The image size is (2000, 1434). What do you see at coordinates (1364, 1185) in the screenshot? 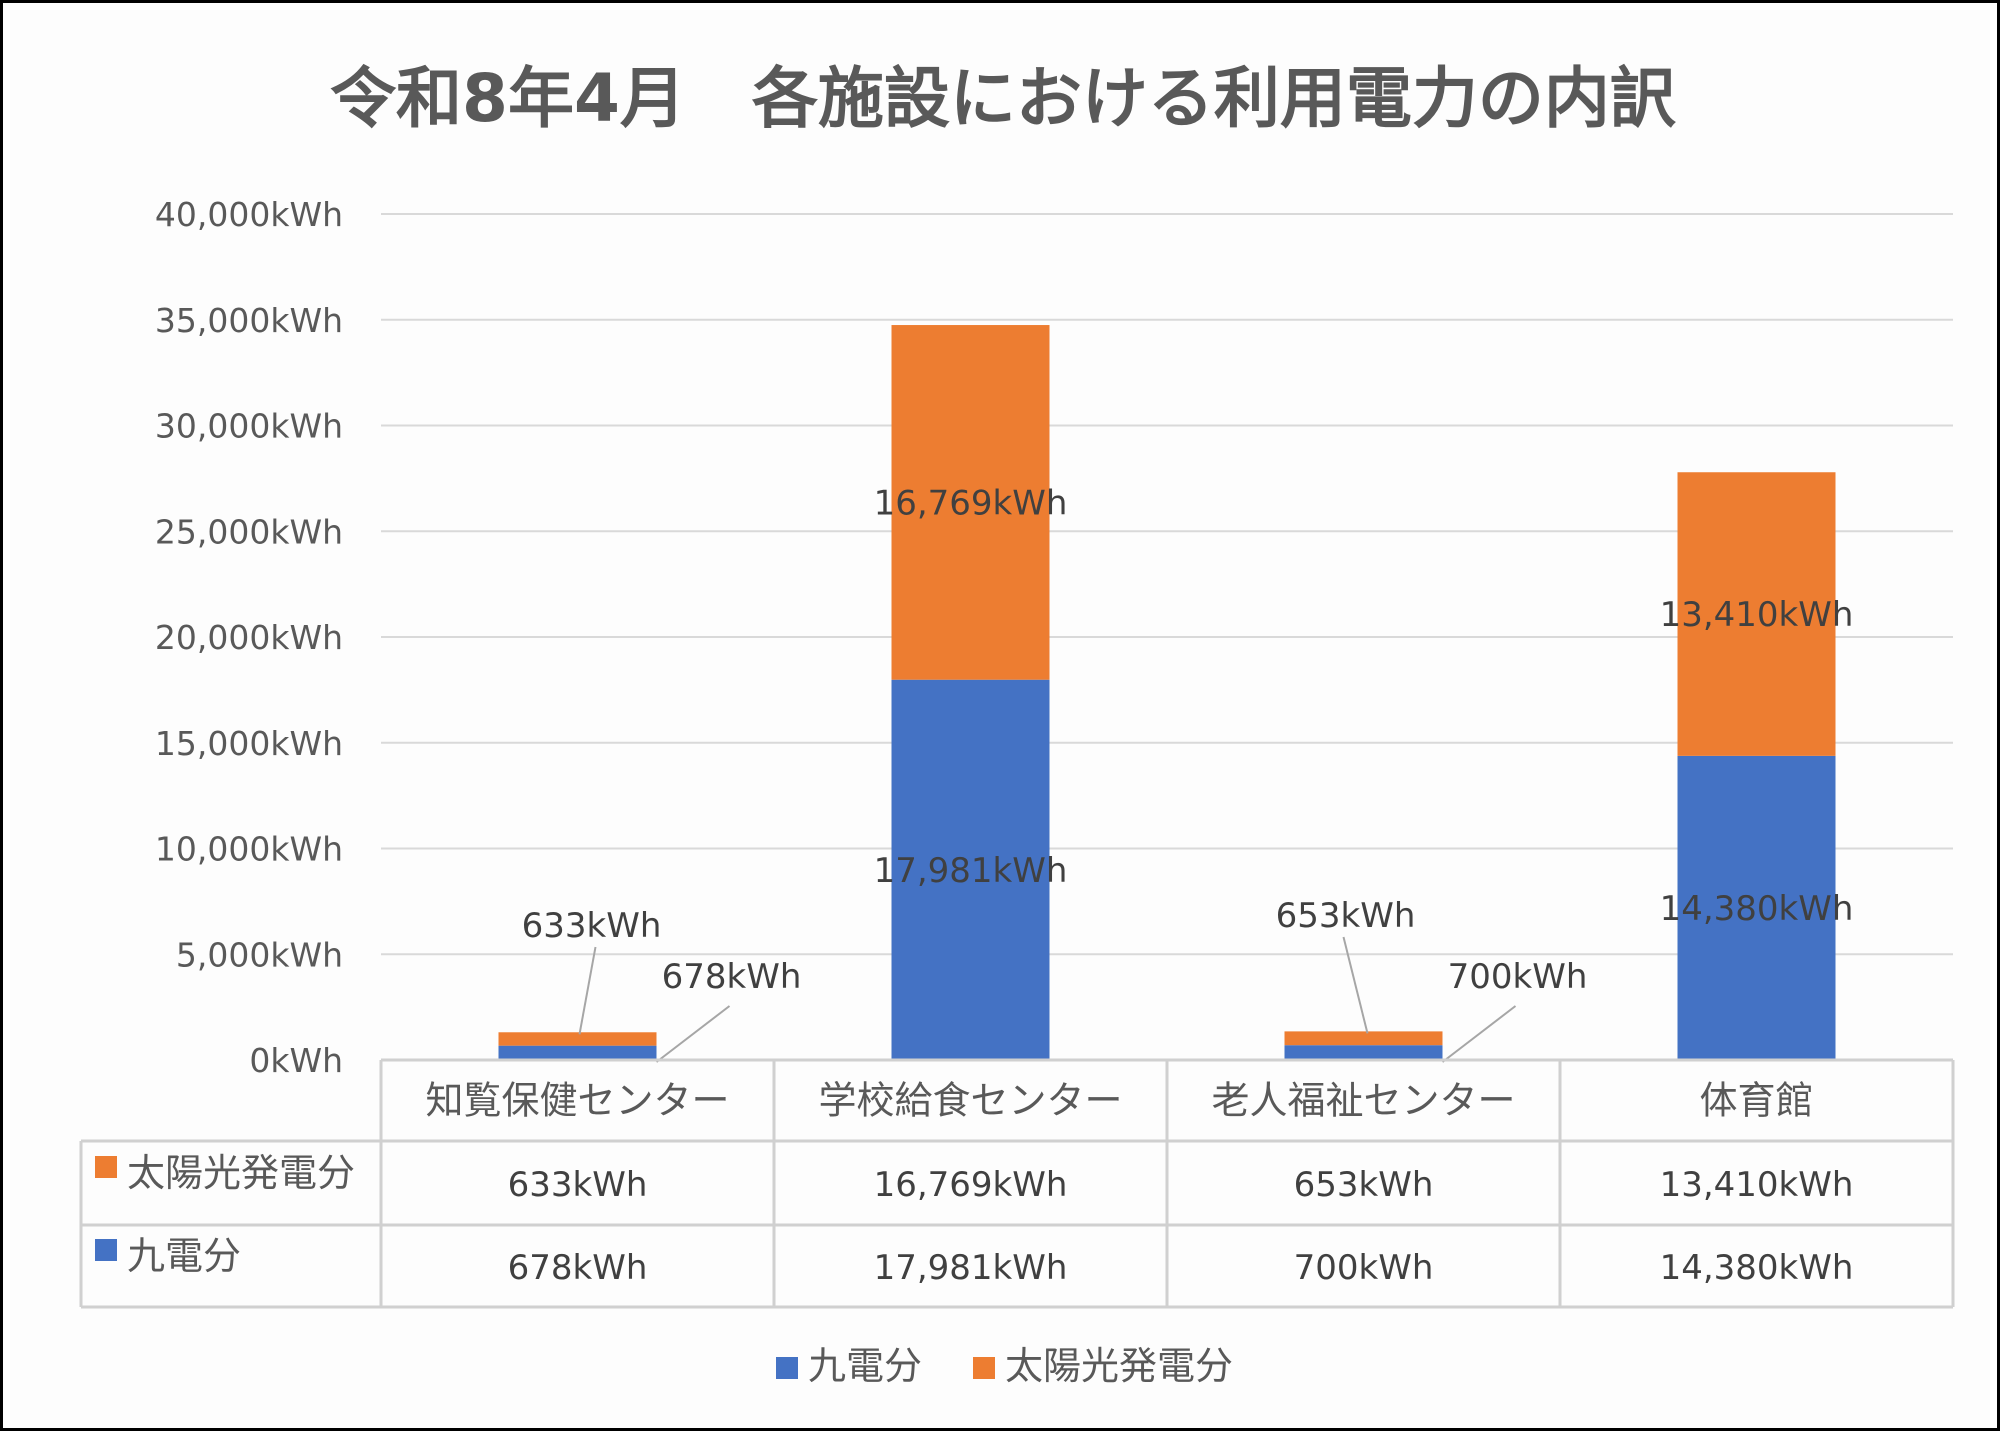
I see `table-cell: 653kWh` at bounding box center [1364, 1185].